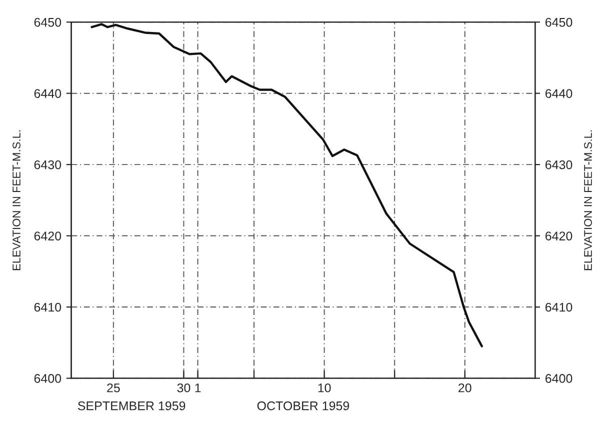 The height and width of the screenshot is (425, 604). What do you see at coordinates (183, 387) in the screenshot?
I see `x-tick-label: 30` at bounding box center [183, 387].